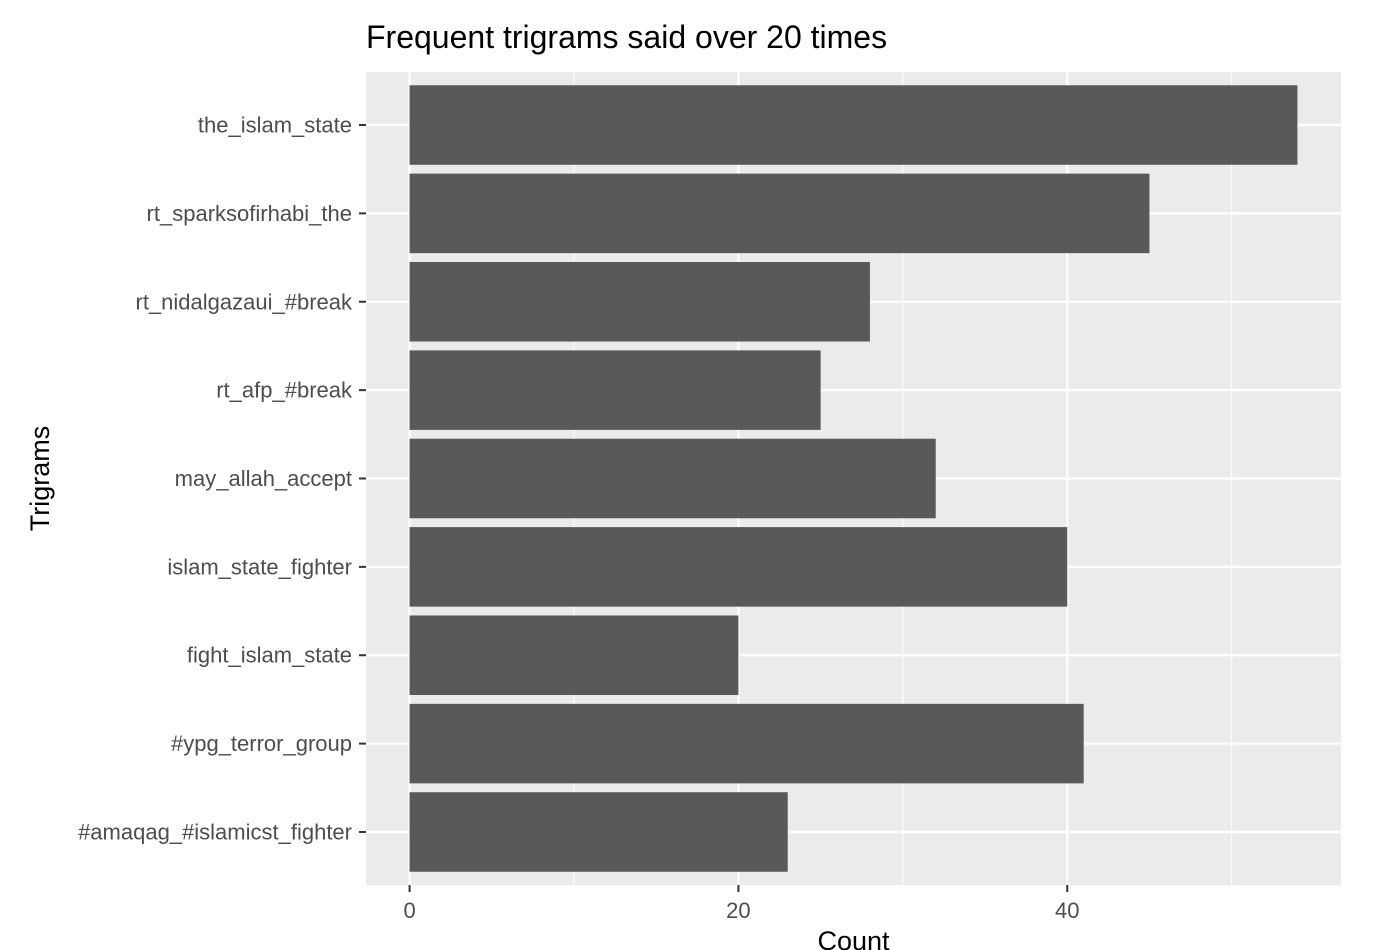  What do you see at coordinates (244, 301) in the screenshot?
I see `y-tick-label: rt_nidalgazaui_#break` at bounding box center [244, 301].